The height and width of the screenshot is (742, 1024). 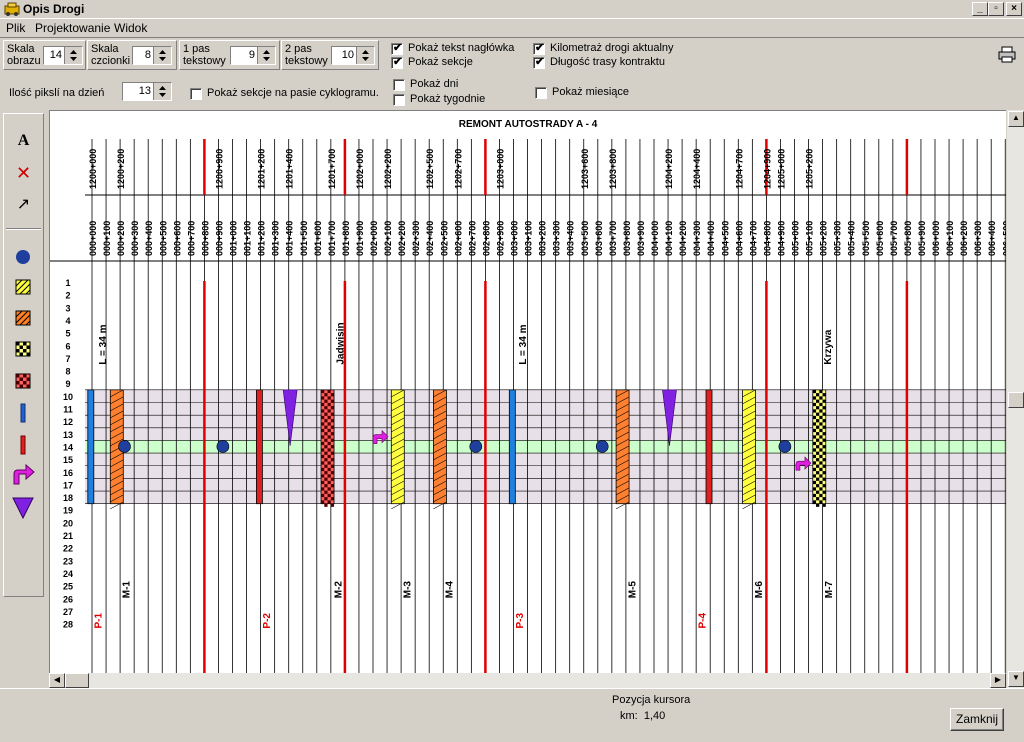 What do you see at coordinates (68, 536) in the screenshot?
I see `row-number: 21` at bounding box center [68, 536].